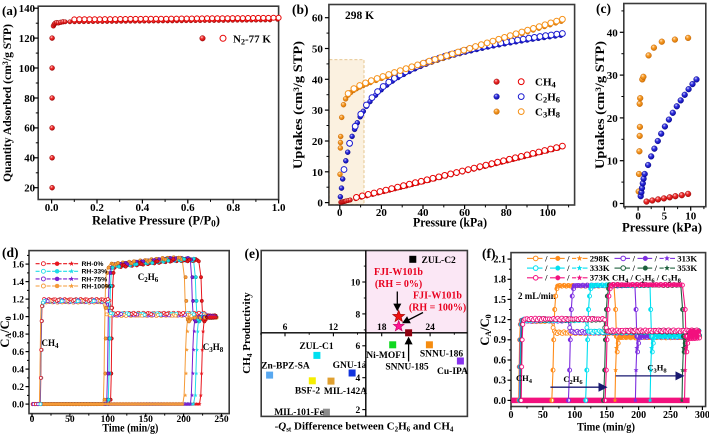 The image size is (709, 438). Describe the element at coordinates (350, 366) in the screenshot. I see `svg-text: GNU-1a` at that location.